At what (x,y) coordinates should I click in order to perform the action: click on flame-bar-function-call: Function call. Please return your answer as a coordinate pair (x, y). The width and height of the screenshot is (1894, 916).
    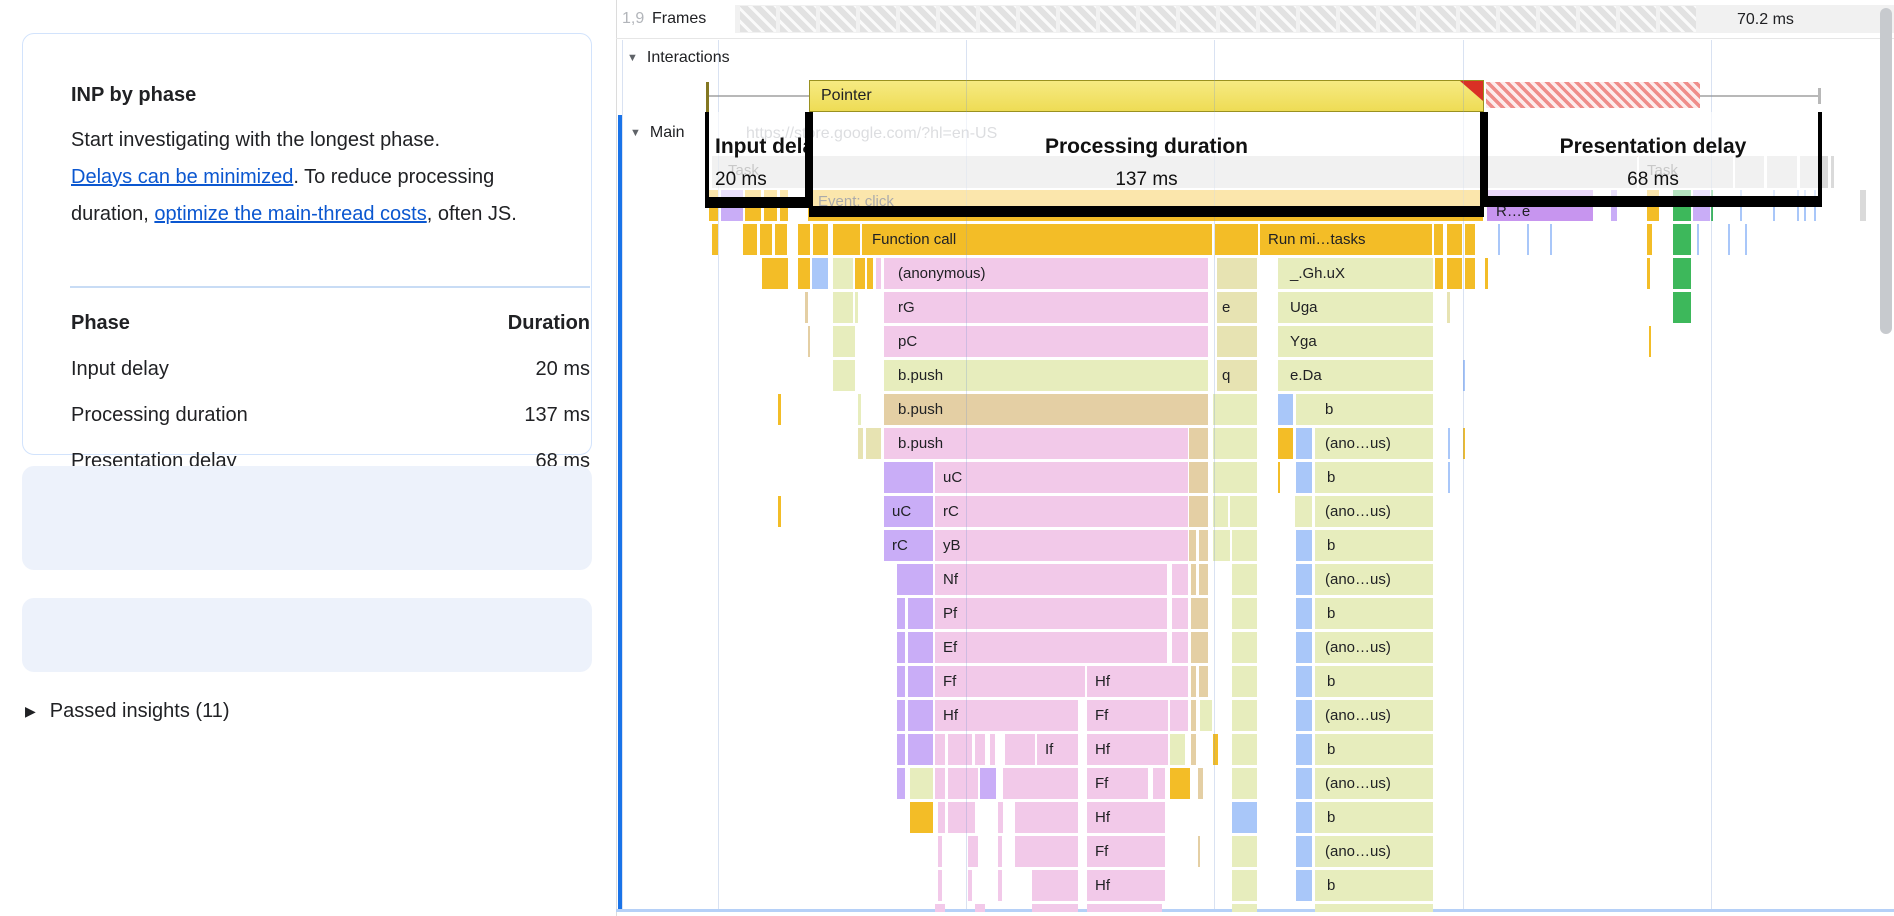
    Looking at the image, I should click on (1037, 239).